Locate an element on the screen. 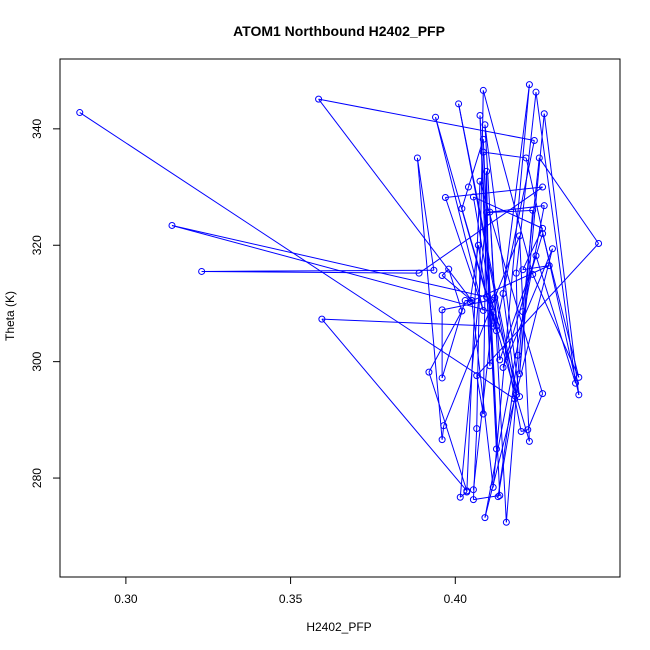 The width and height of the screenshot is (650, 650). x-axis: 0.30 0.35 0.40 is located at coordinates (291, 591).